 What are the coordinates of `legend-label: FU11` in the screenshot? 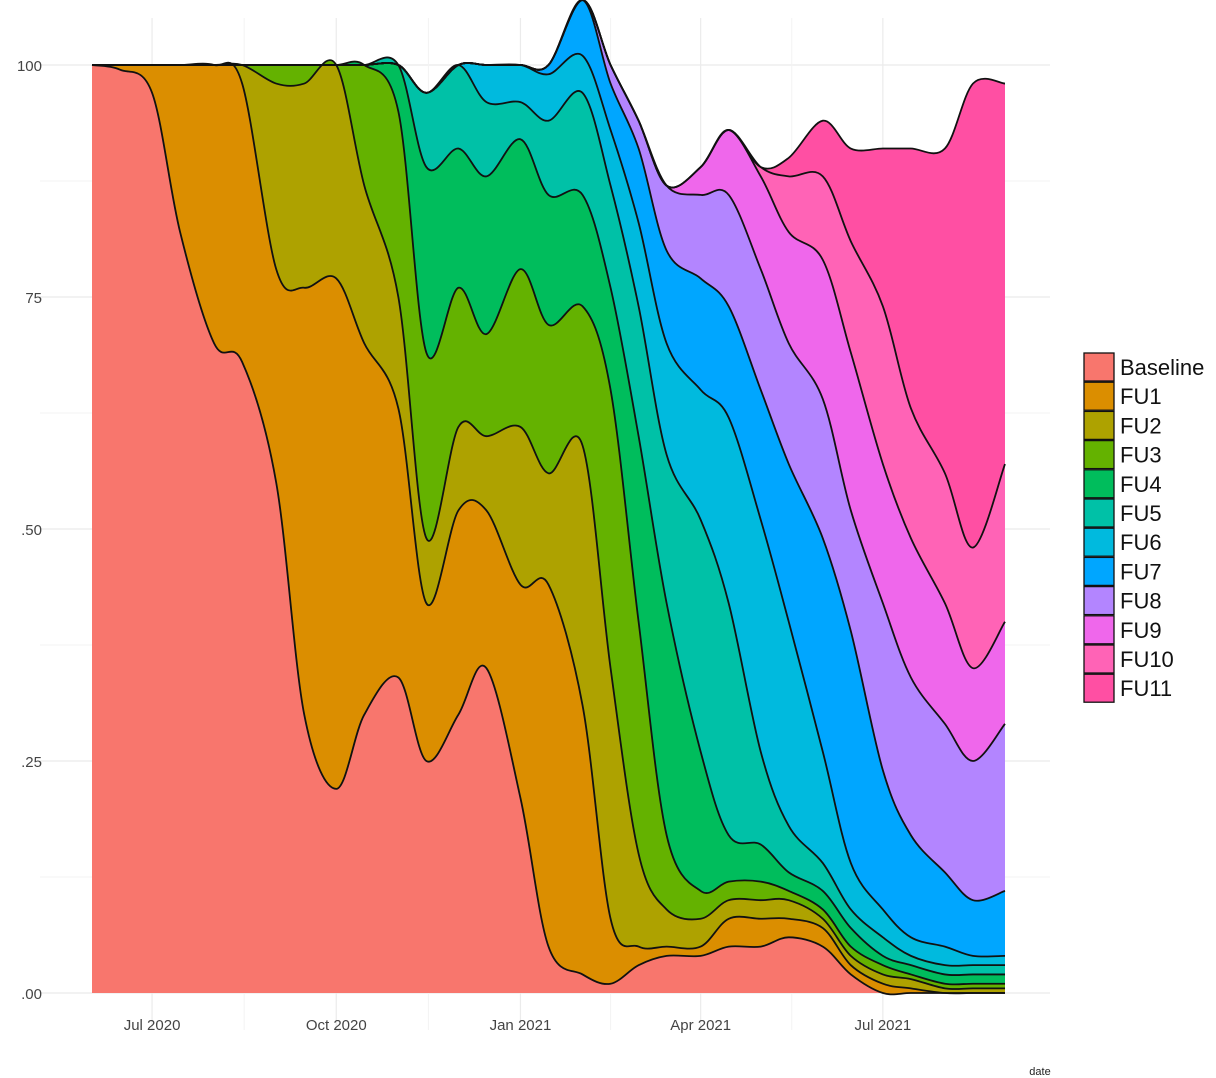 It's located at (1146, 688).